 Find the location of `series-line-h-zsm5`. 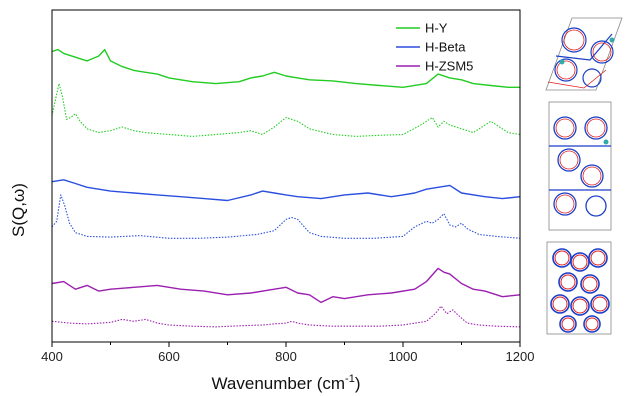

series-line-h-zsm5 is located at coordinates (286, 285).